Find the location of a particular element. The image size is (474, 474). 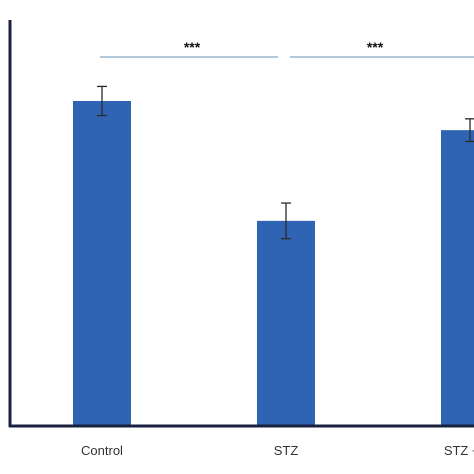

bar-stz is located at coordinates (286, 322).